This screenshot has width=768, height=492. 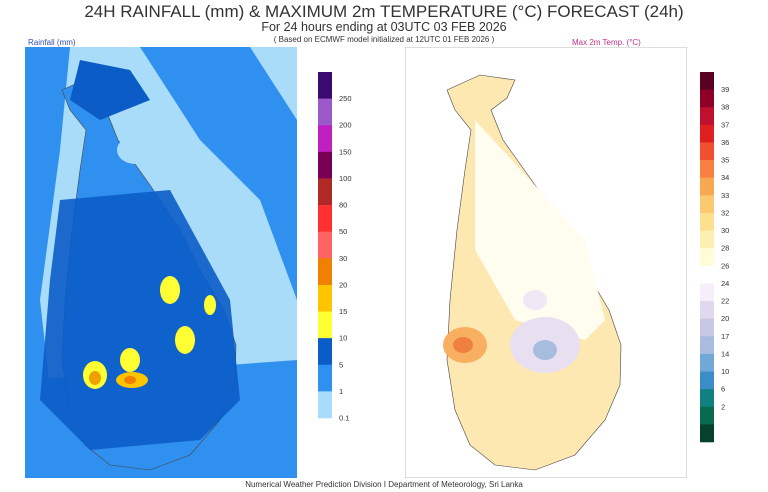 I want to click on colorbar-label: 100, so click(x=345, y=178).